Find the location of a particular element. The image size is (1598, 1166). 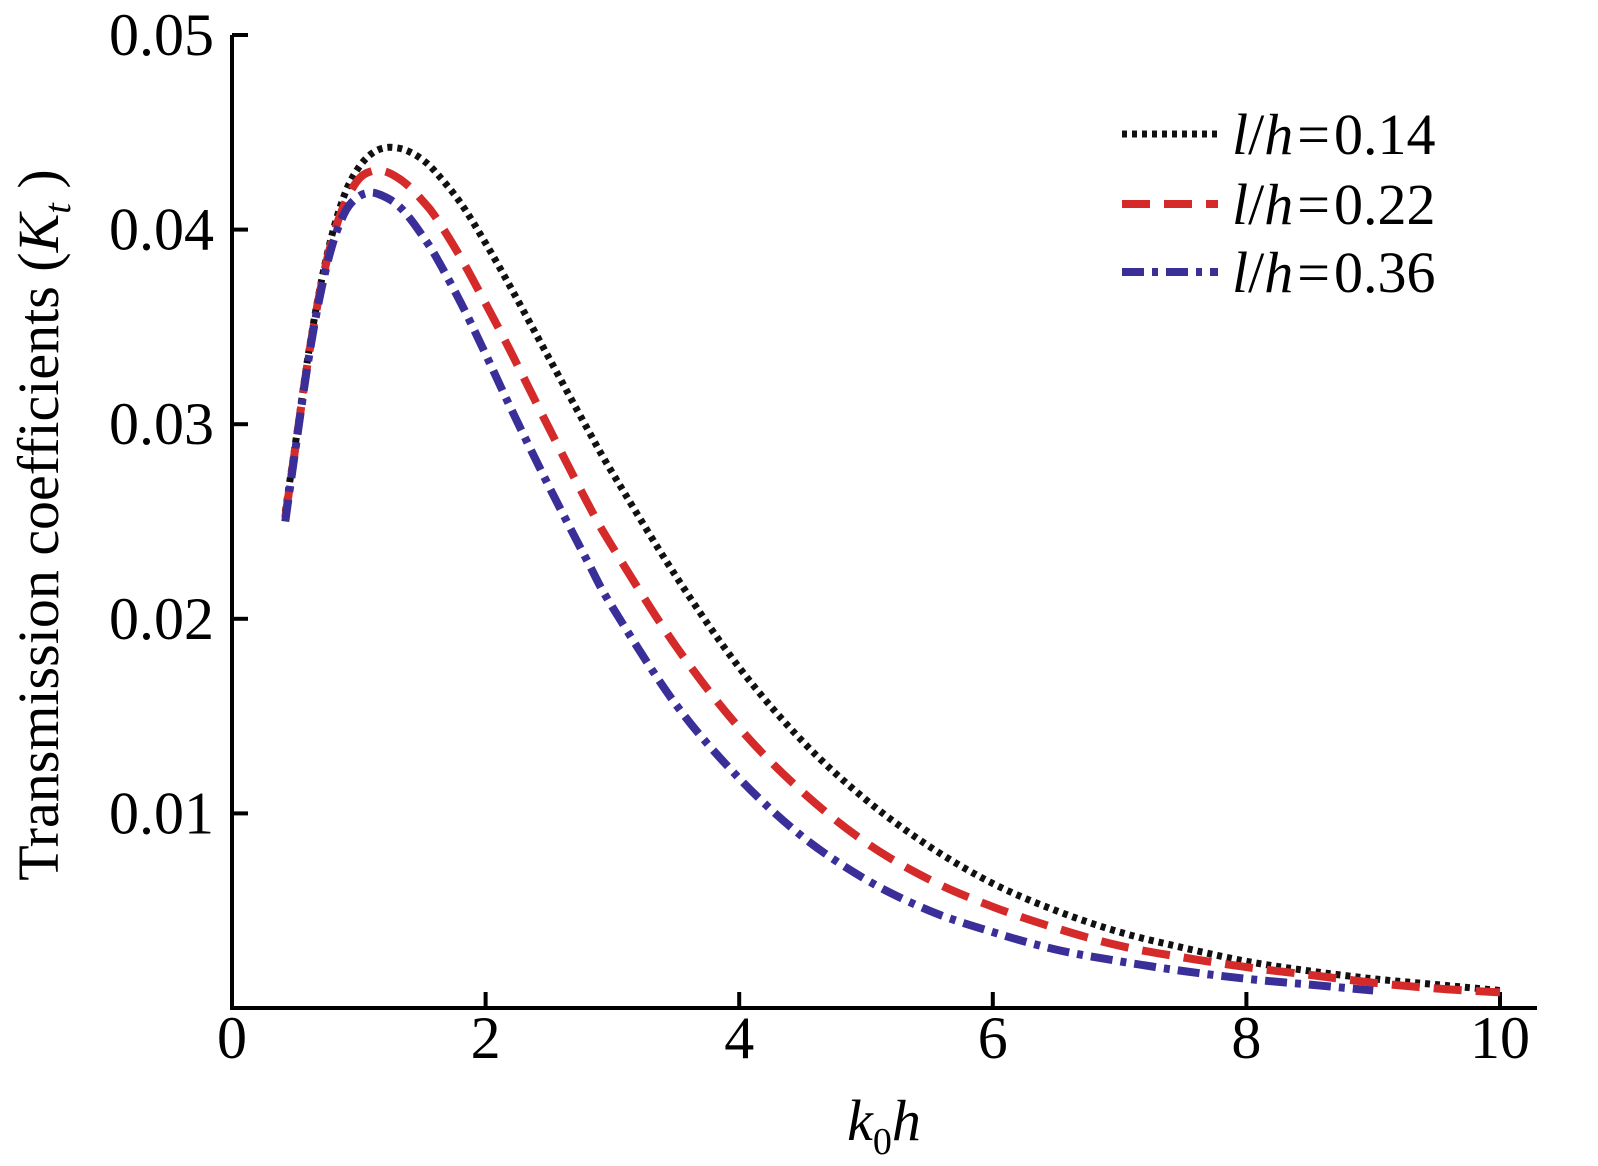

legend-label-1-eq: = is located at coordinates (1313, 134).